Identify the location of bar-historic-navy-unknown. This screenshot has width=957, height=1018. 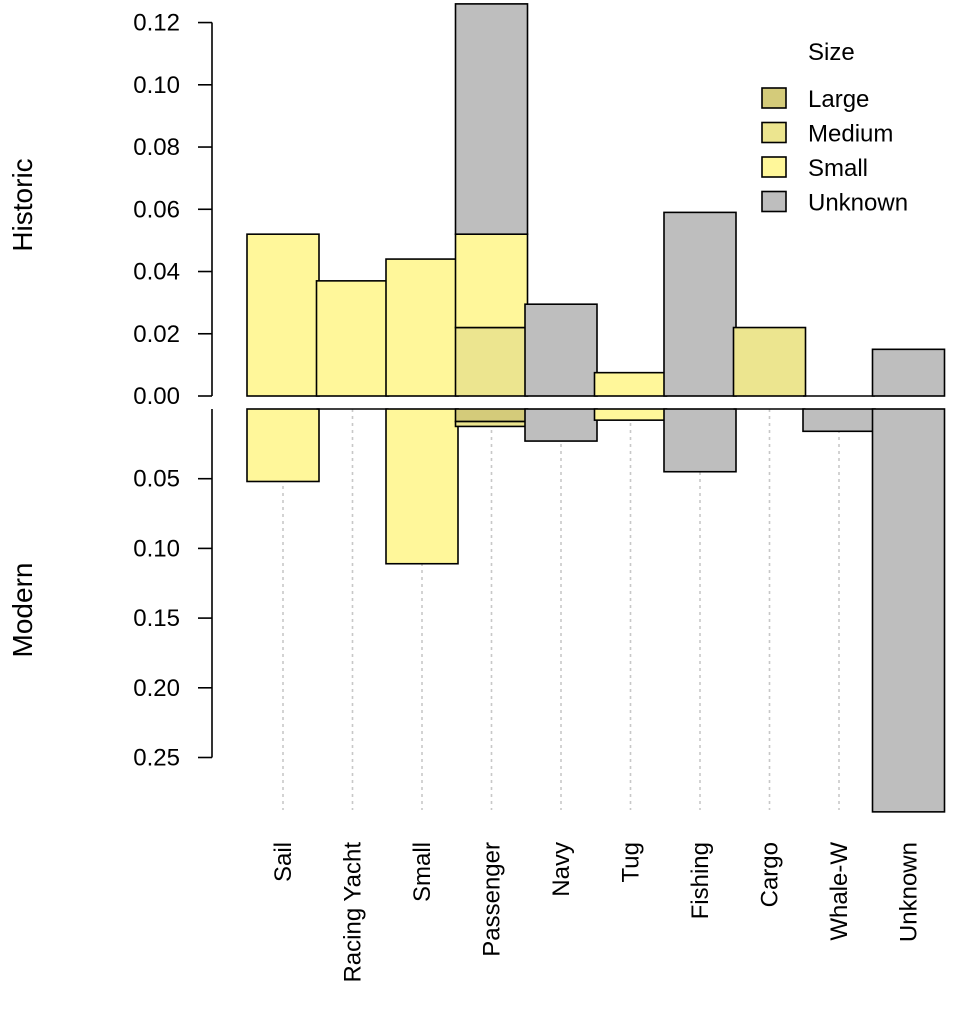
(561, 350).